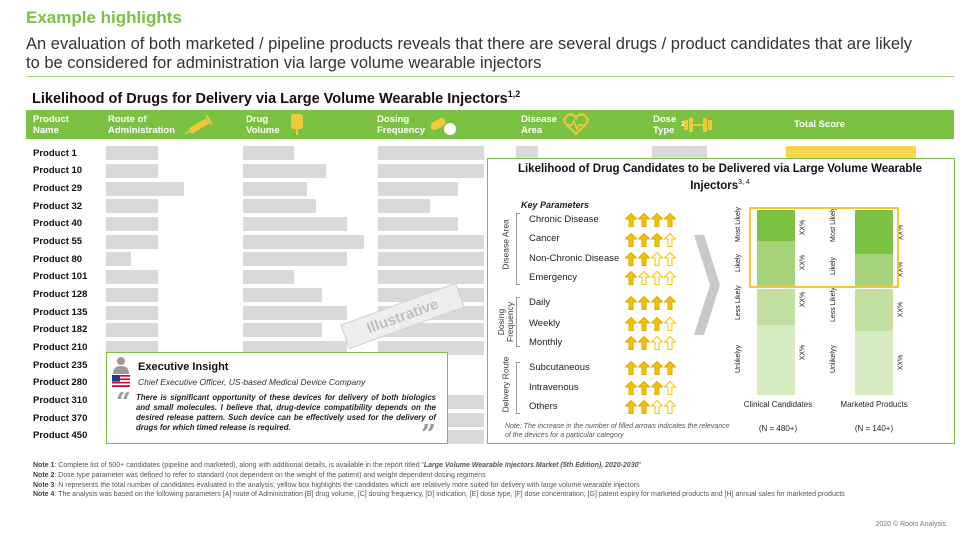 The image size is (960, 540). I want to click on total-score-highlight, so click(851, 153).